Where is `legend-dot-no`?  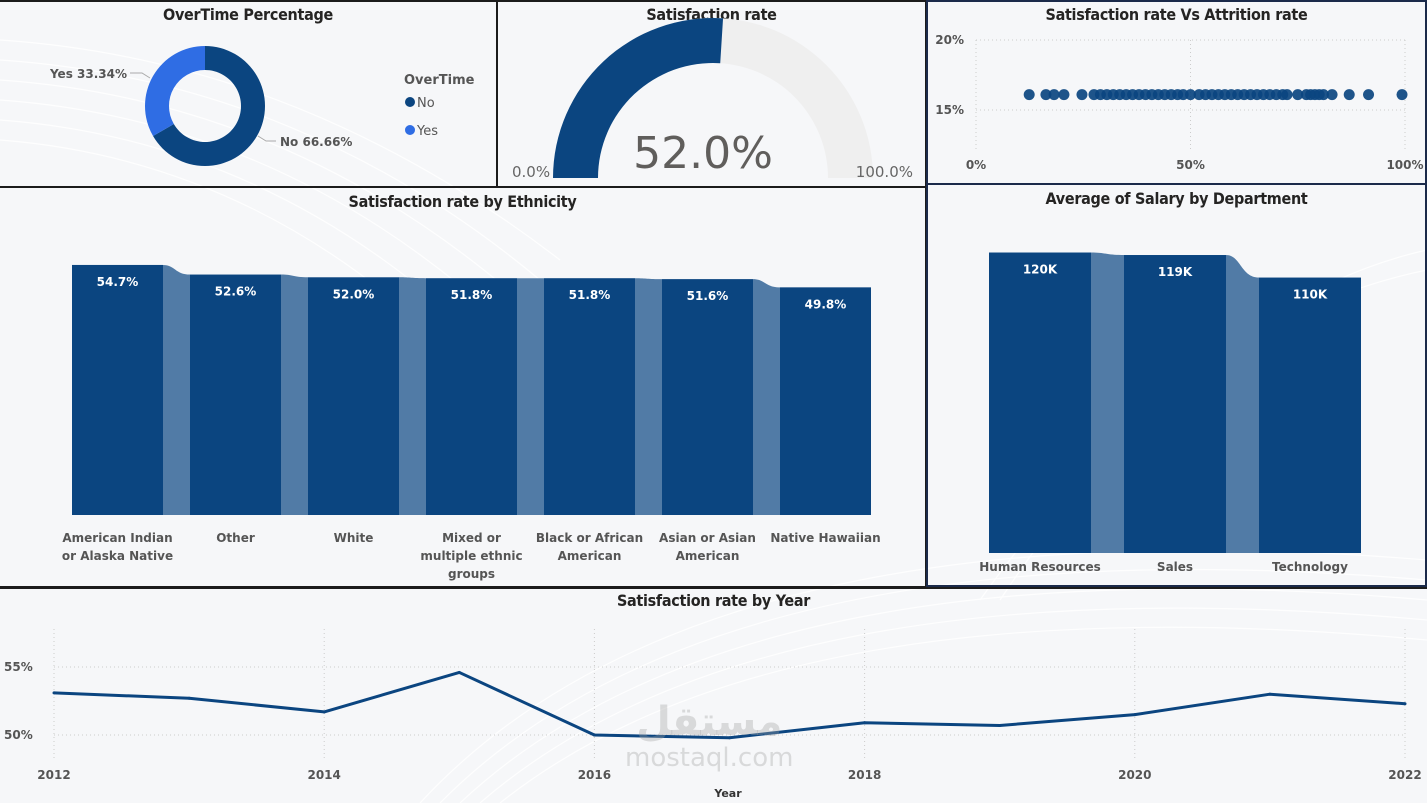
legend-dot-no is located at coordinates (410, 102).